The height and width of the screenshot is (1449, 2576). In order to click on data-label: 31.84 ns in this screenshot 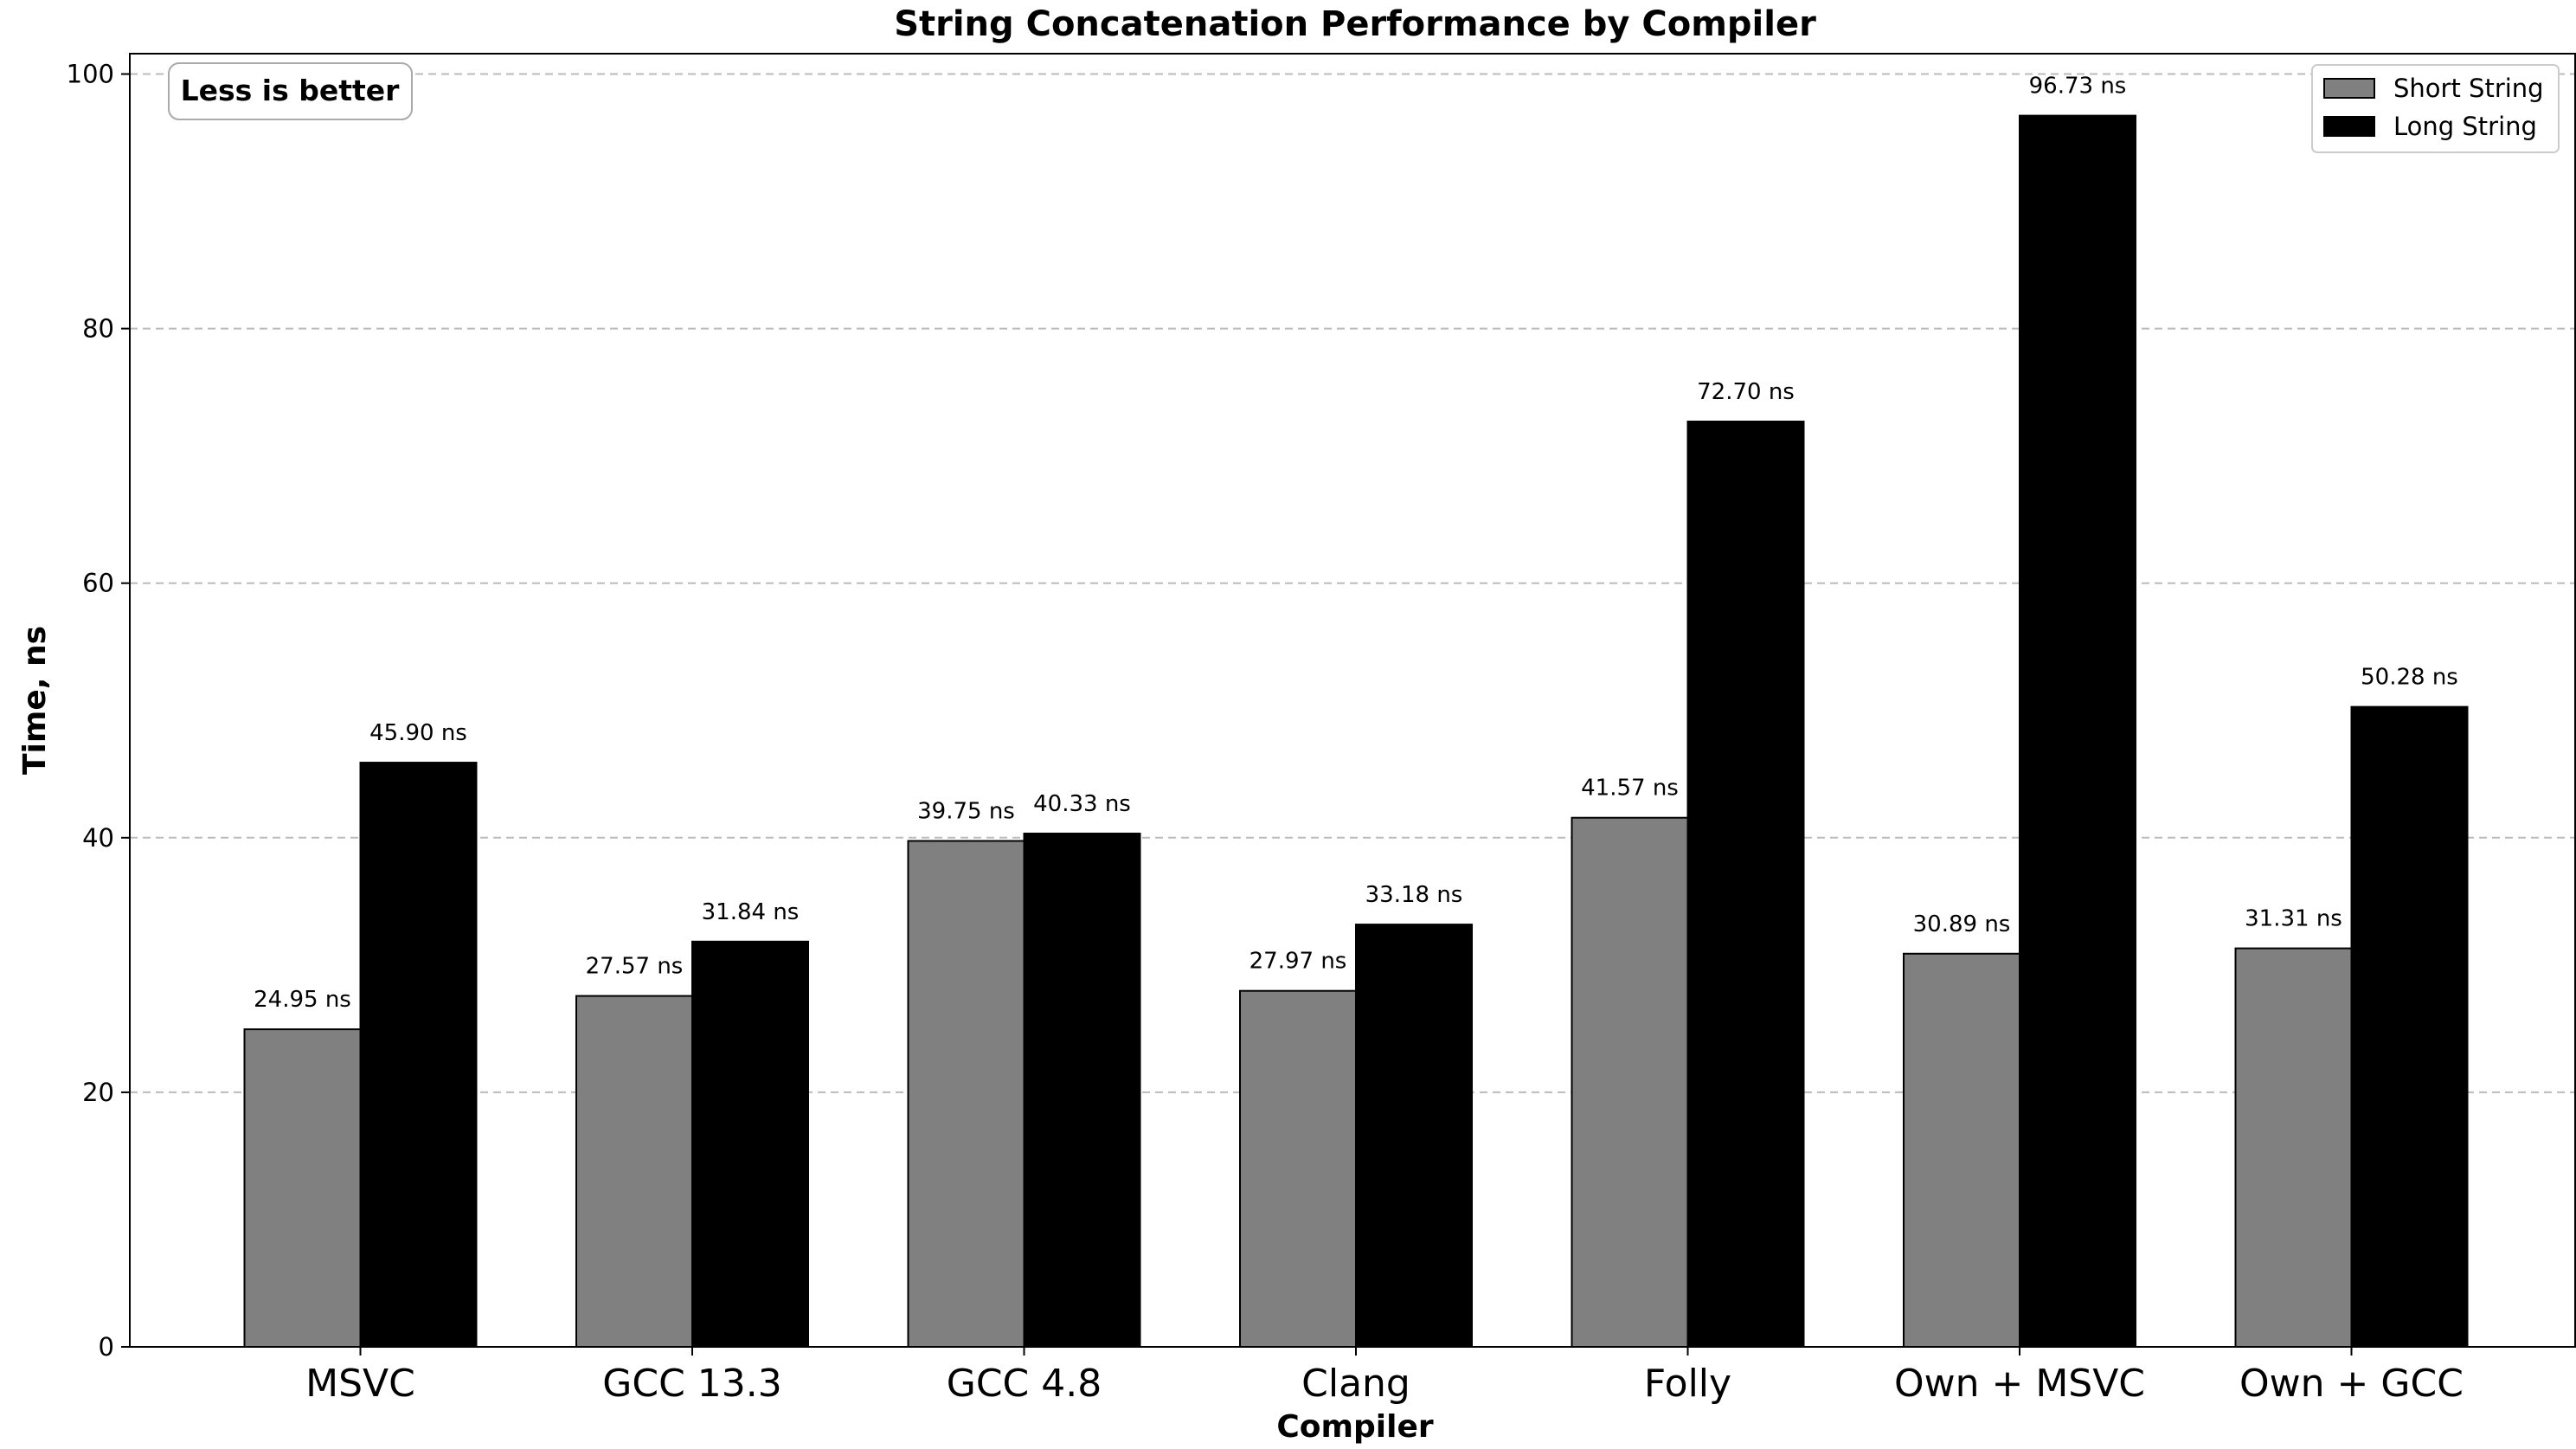, I will do `click(751, 912)`.